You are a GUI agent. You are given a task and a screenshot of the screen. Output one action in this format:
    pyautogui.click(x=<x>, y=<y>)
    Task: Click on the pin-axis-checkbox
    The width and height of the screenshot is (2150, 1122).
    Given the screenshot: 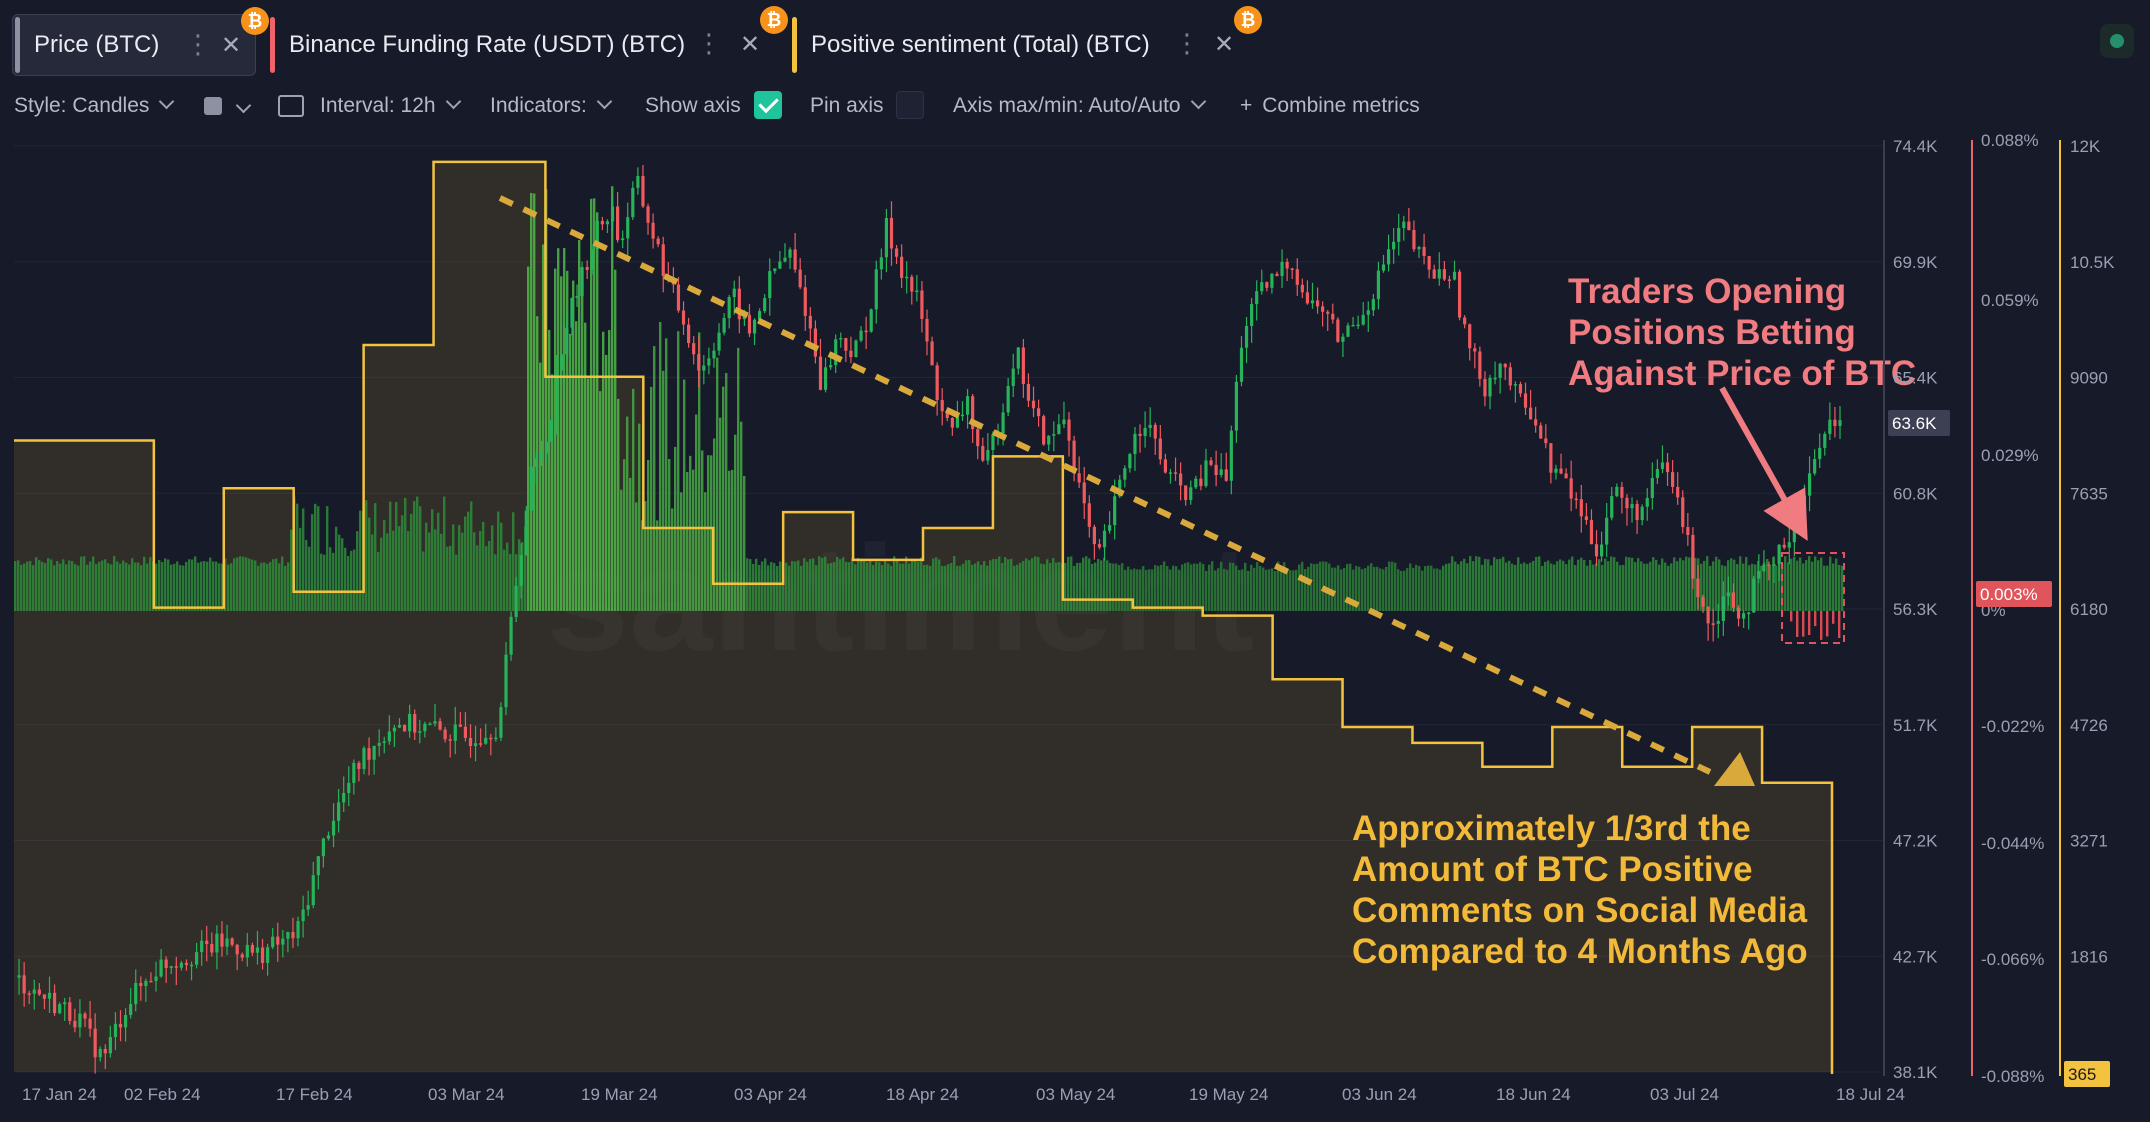 What is the action you would take?
    pyautogui.click(x=910, y=105)
    